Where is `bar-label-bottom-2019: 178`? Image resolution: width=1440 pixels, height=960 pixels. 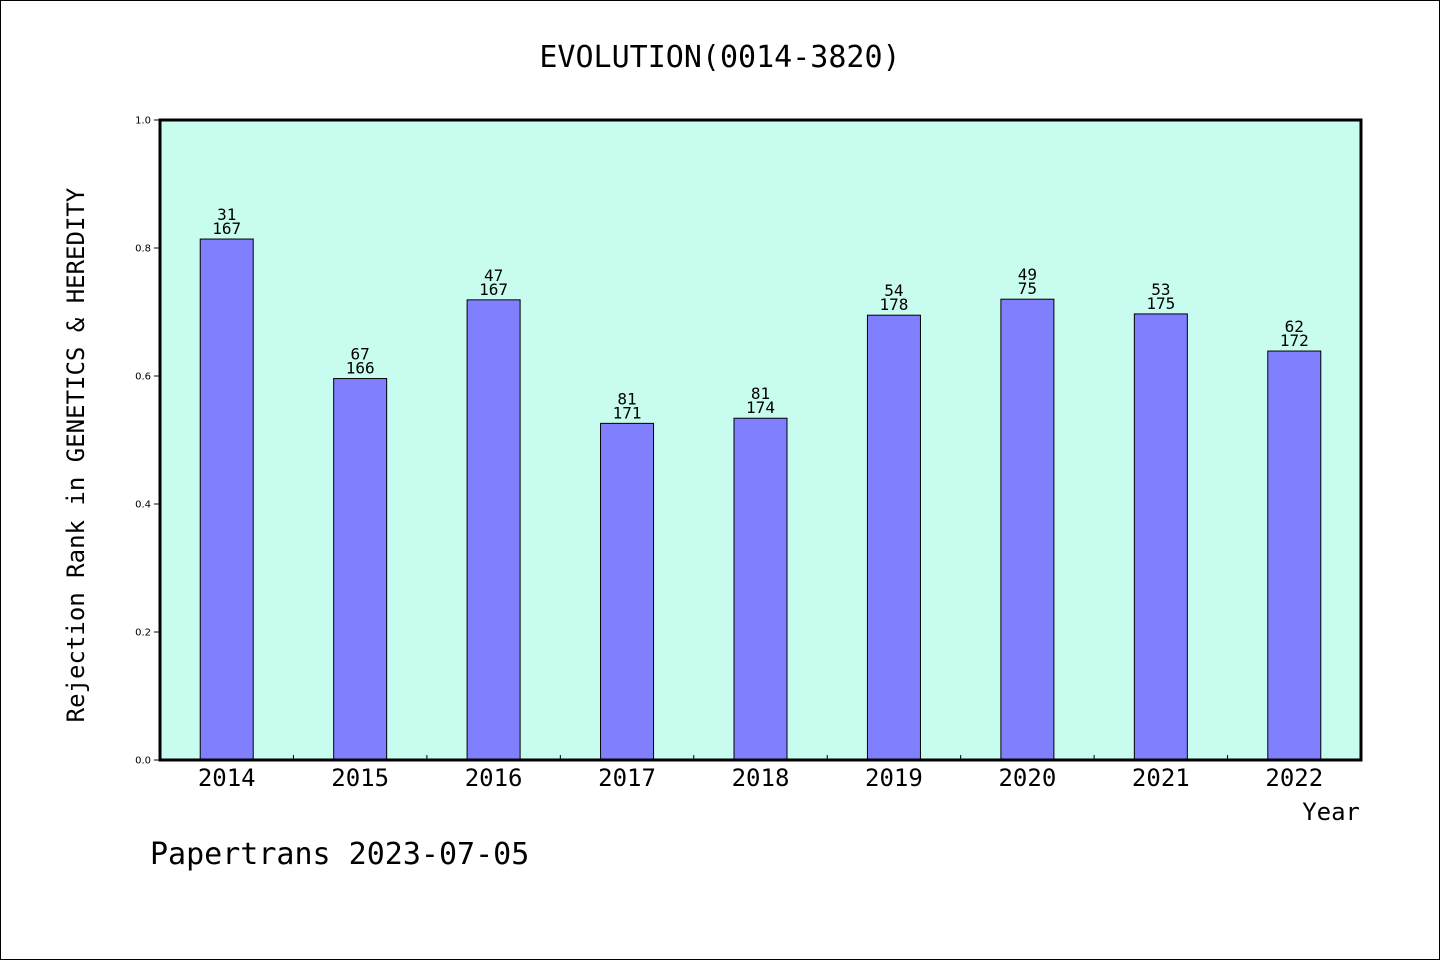 bar-label-bottom-2019: 178 is located at coordinates (893, 304).